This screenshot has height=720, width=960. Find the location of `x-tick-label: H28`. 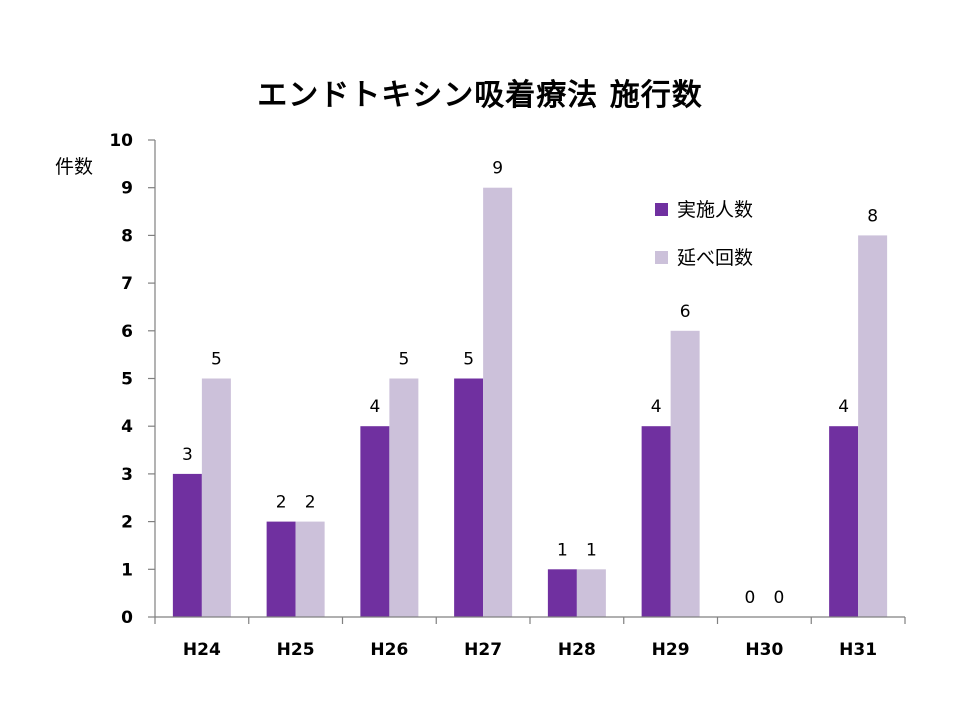

x-tick-label: H28 is located at coordinates (577, 650).